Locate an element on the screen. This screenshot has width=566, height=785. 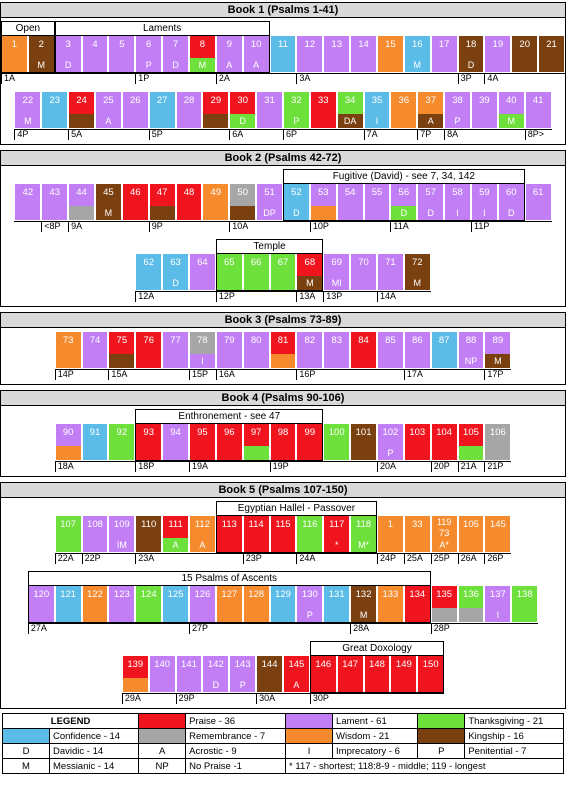
psalm-number: 107 is located at coordinates (68, 524).